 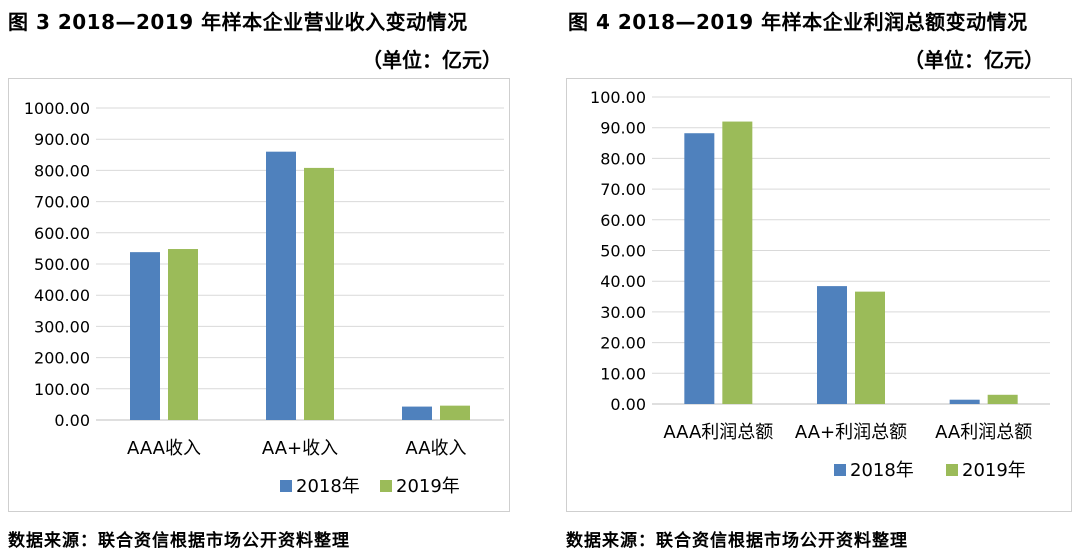 What do you see at coordinates (62, 295) in the screenshot?
I see `y-tick-label: 400.00` at bounding box center [62, 295].